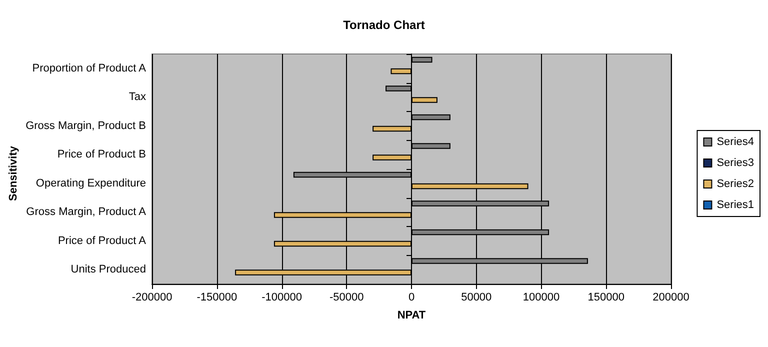 Image resolution: width=768 pixels, height=347 pixels. I want to click on x-axis-title: NPAT, so click(411, 316).